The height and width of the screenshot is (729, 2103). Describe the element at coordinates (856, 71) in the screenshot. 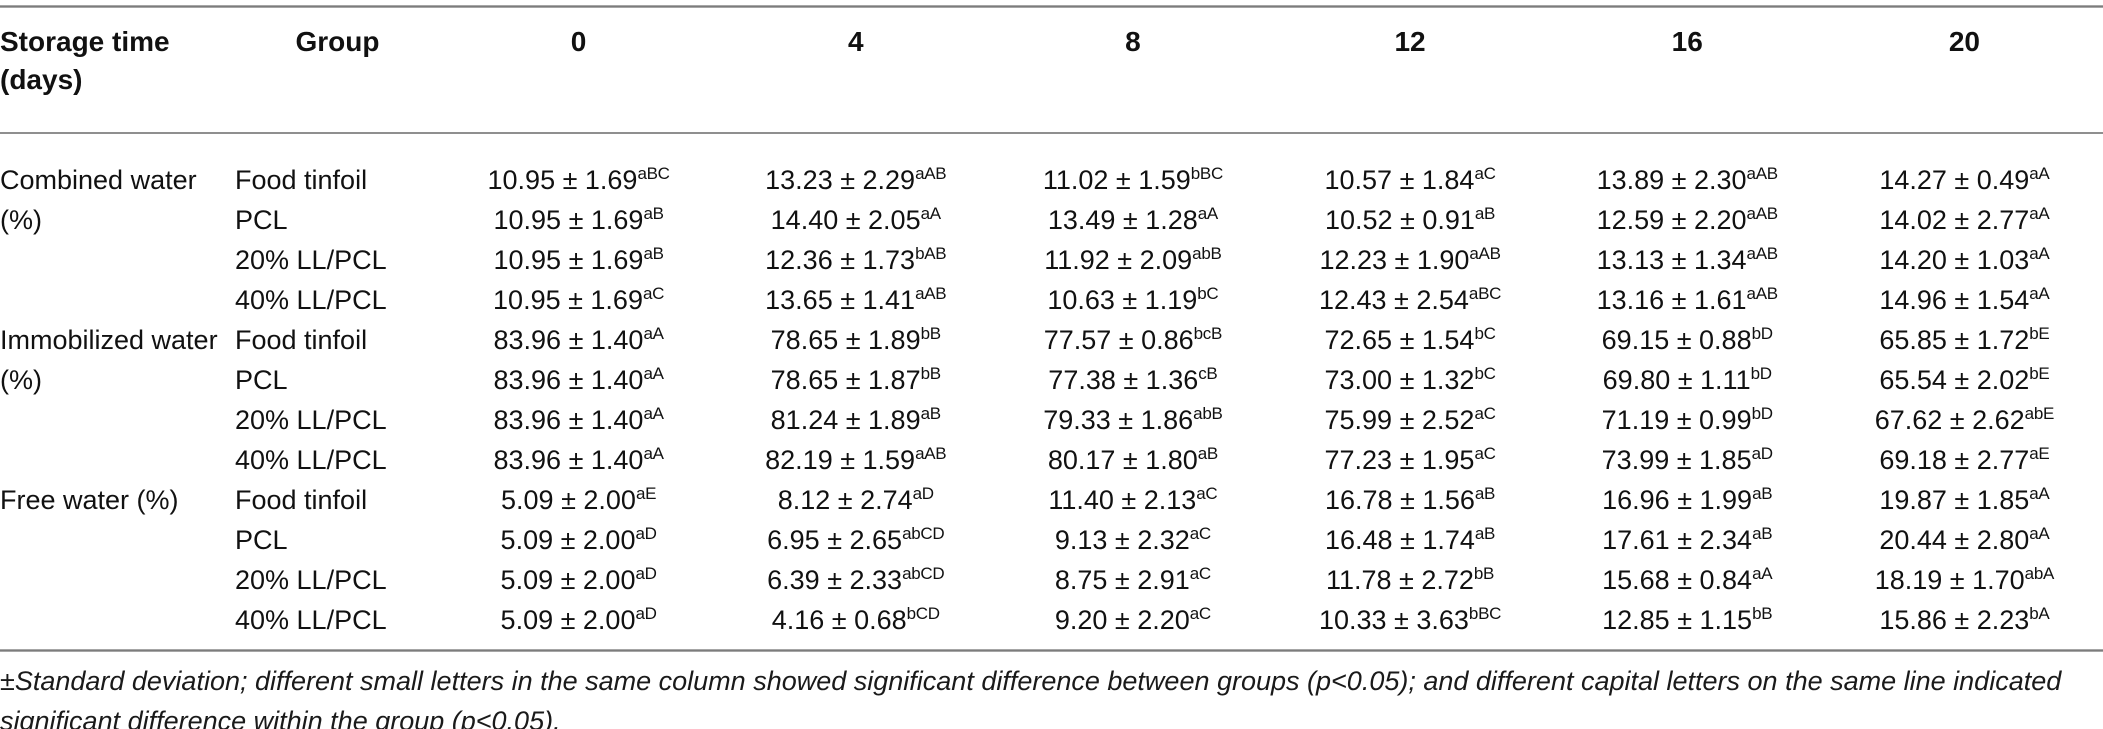

I see `time-column-header: 4` at that location.